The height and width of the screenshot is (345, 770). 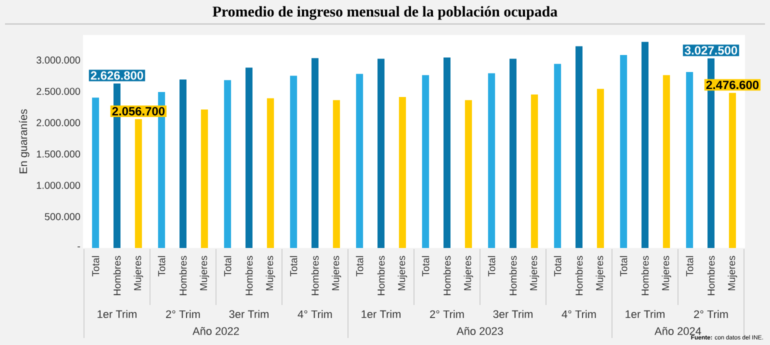 I want to click on y-tick-label: 500.000, so click(x=62, y=216).